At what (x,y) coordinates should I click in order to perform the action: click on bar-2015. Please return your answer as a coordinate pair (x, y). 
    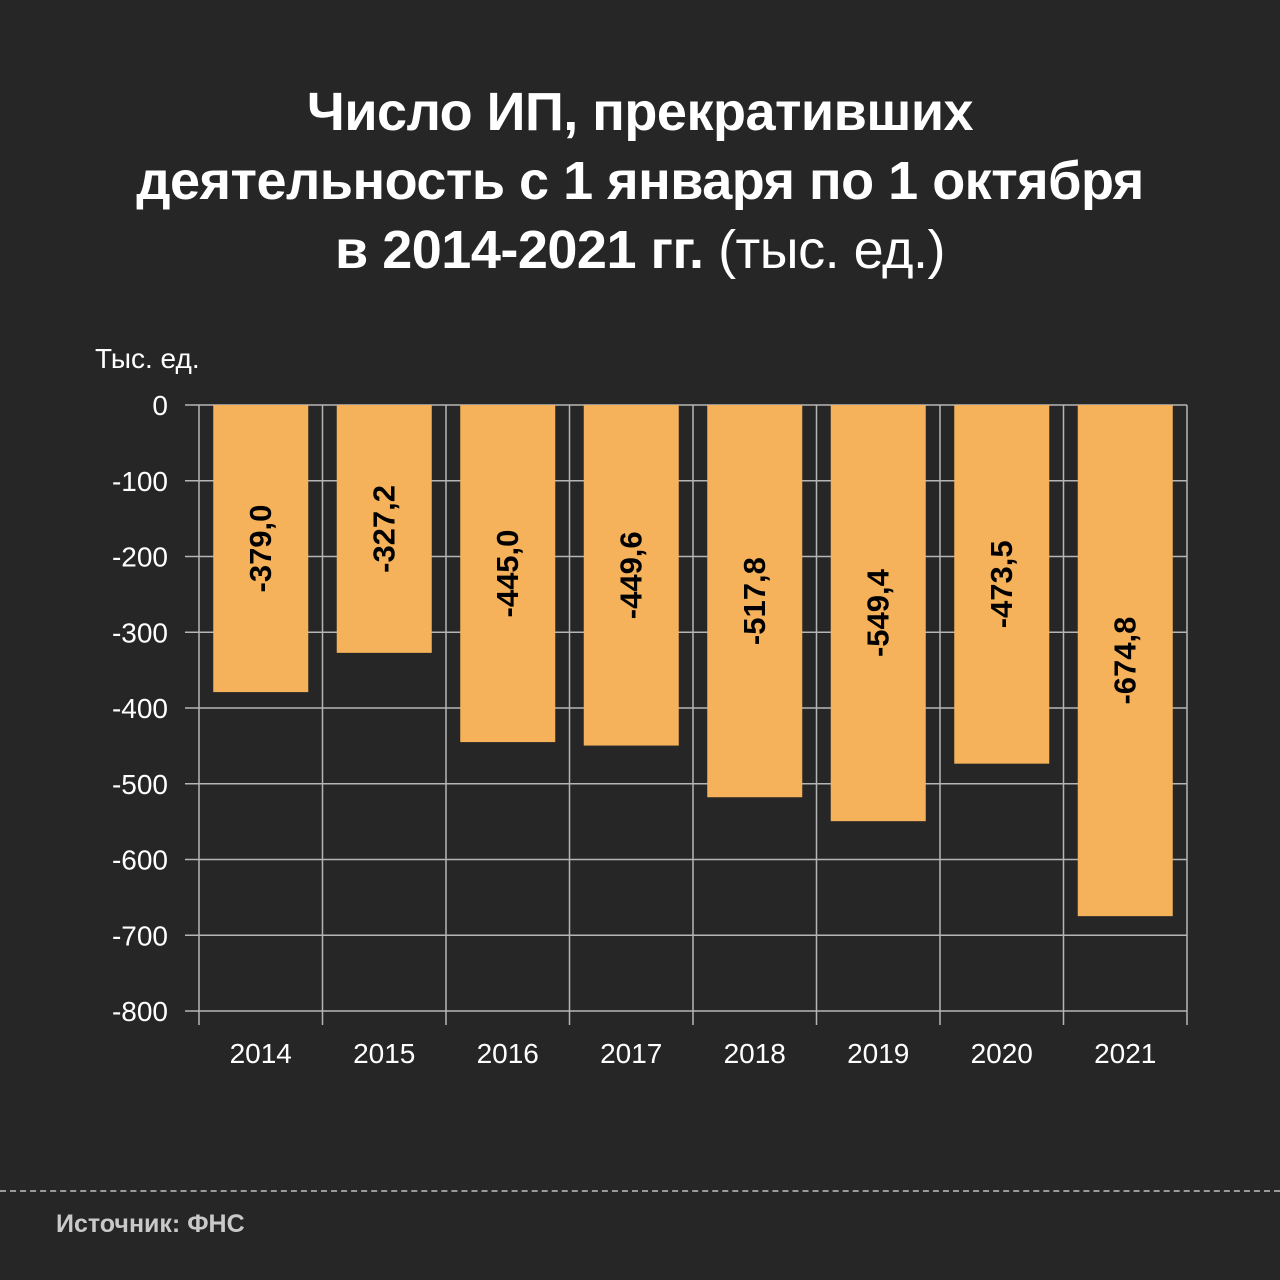
    Looking at the image, I should click on (384, 529).